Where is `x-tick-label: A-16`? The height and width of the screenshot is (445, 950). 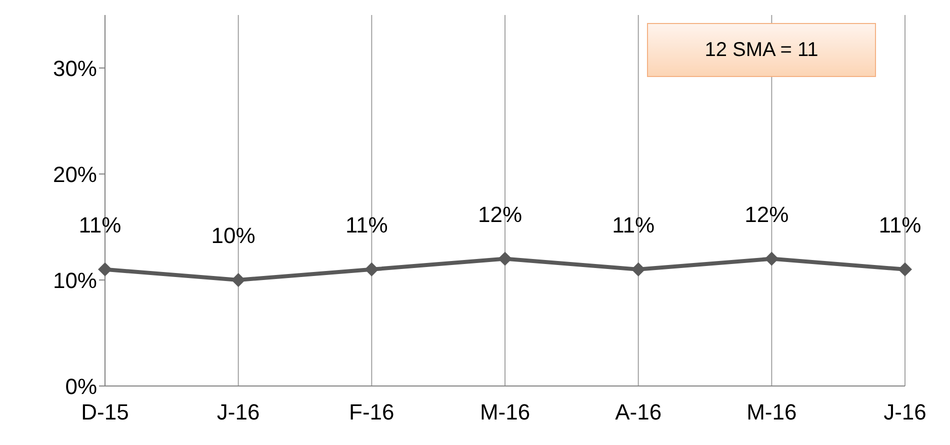 x-tick-label: A-16 is located at coordinates (638, 412).